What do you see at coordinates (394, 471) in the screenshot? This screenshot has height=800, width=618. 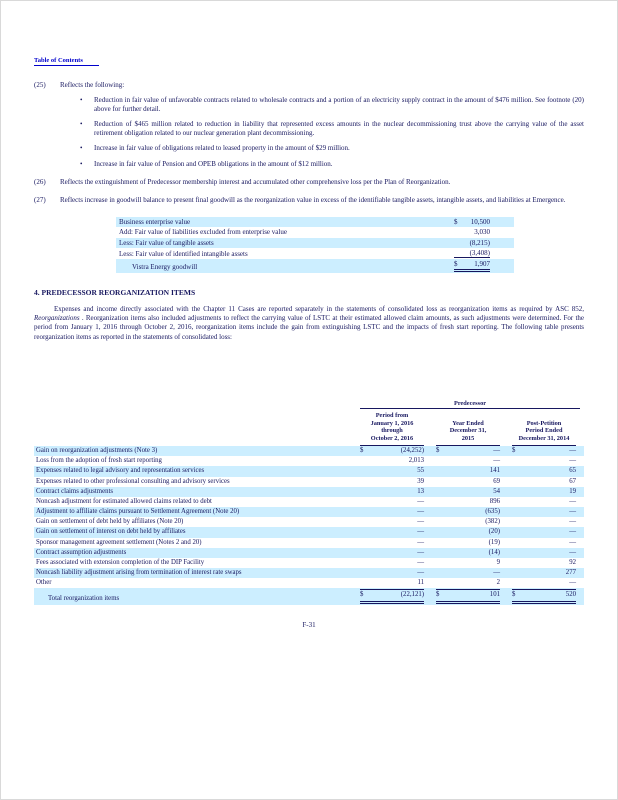 I see `row-value-cell: 55` at bounding box center [394, 471].